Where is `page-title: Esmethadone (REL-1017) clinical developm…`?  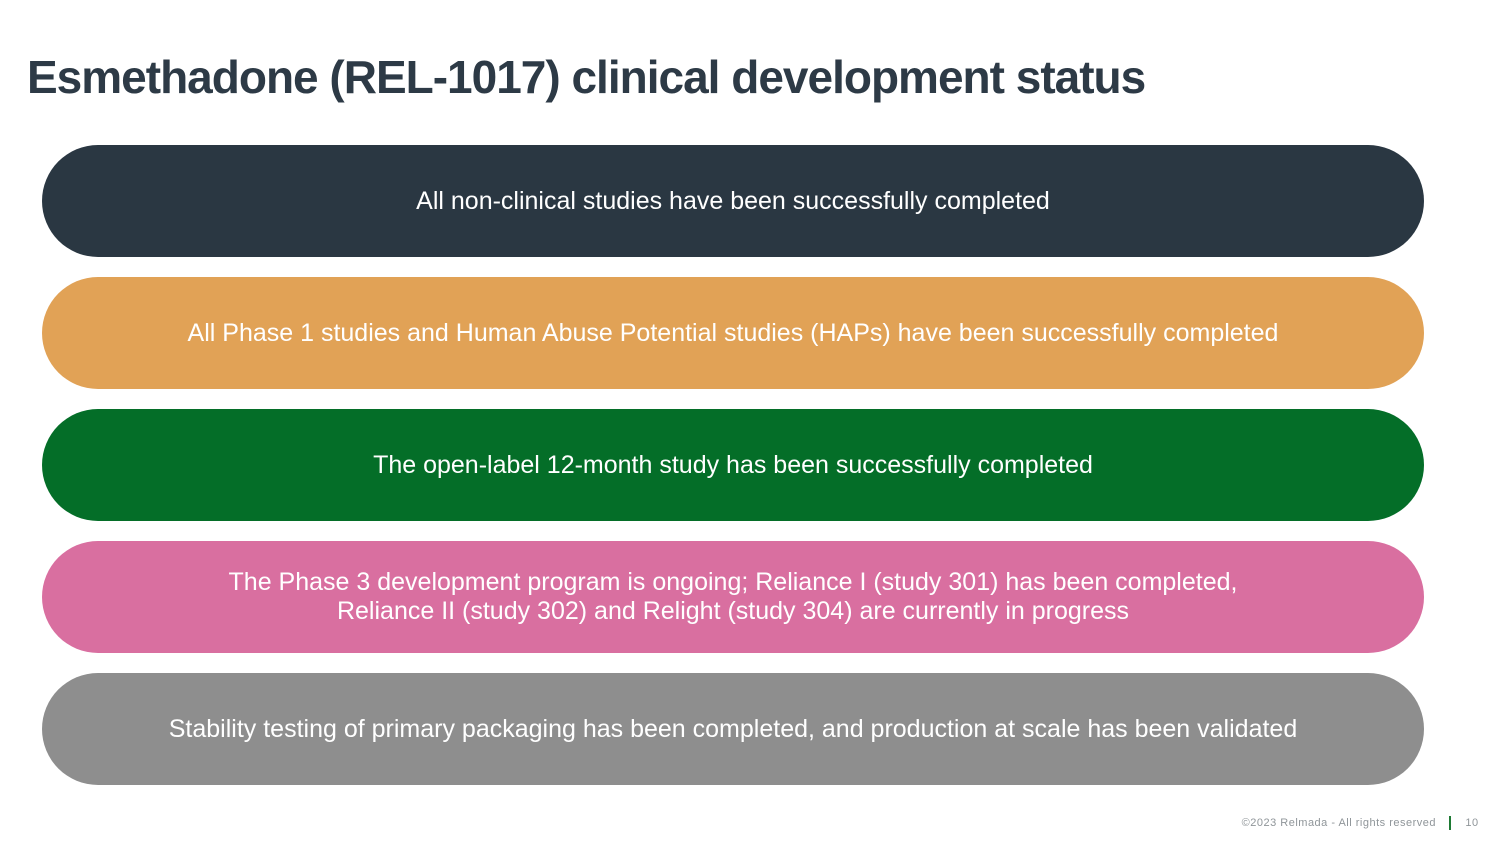
page-title: Esmethadone (REL-1017) clinical developm… is located at coordinates (586, 76).